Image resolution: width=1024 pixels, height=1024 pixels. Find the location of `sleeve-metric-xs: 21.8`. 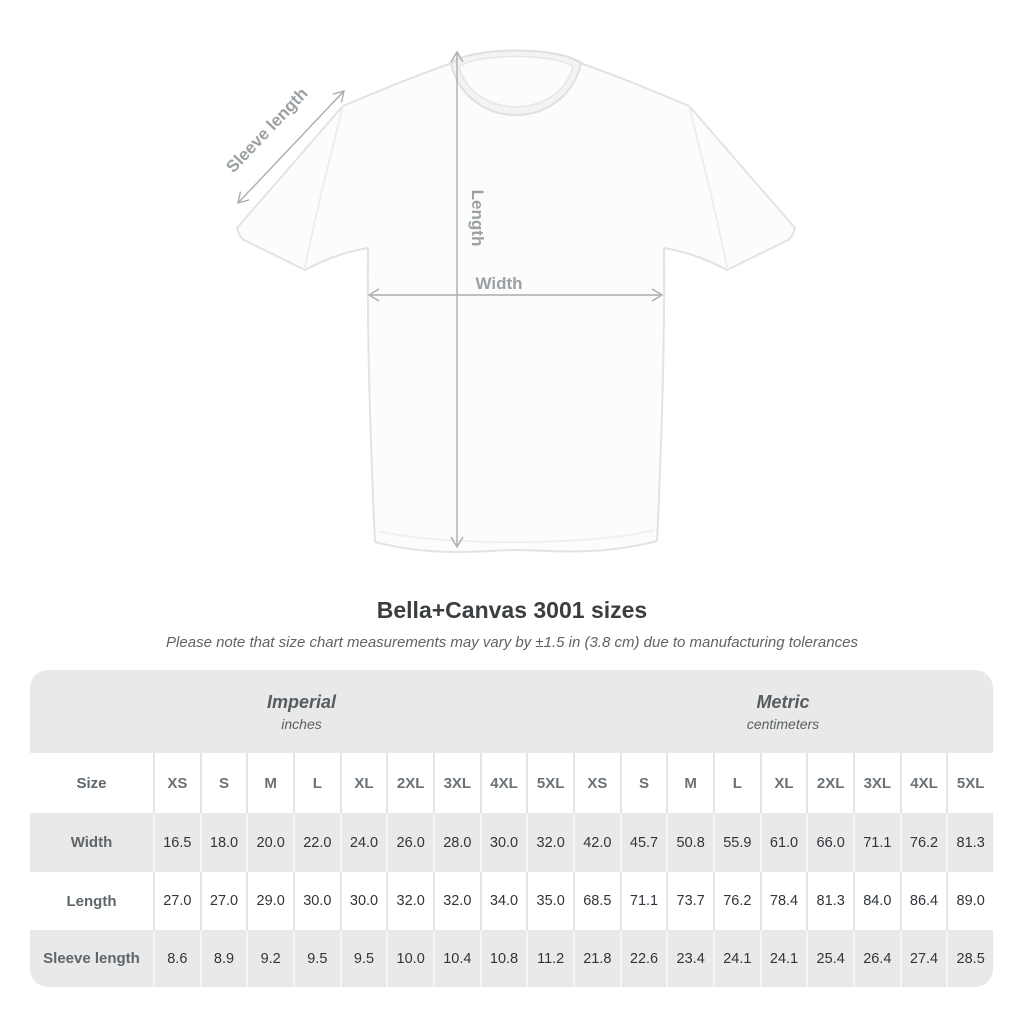

sleeve-metric-xs: 21.8 is located at coordinates (596, 958).